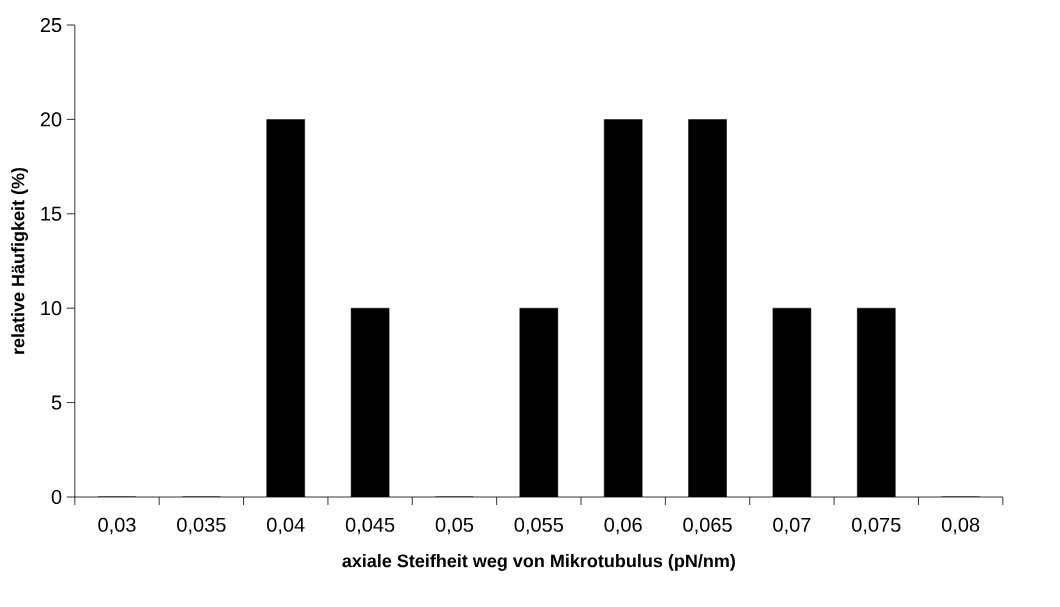 The width and height of the screenshot is (1060, 607). Describe the element at coordinates (539, 526) in the screenshot. I see `x-tick-label: 0,055` at that location.